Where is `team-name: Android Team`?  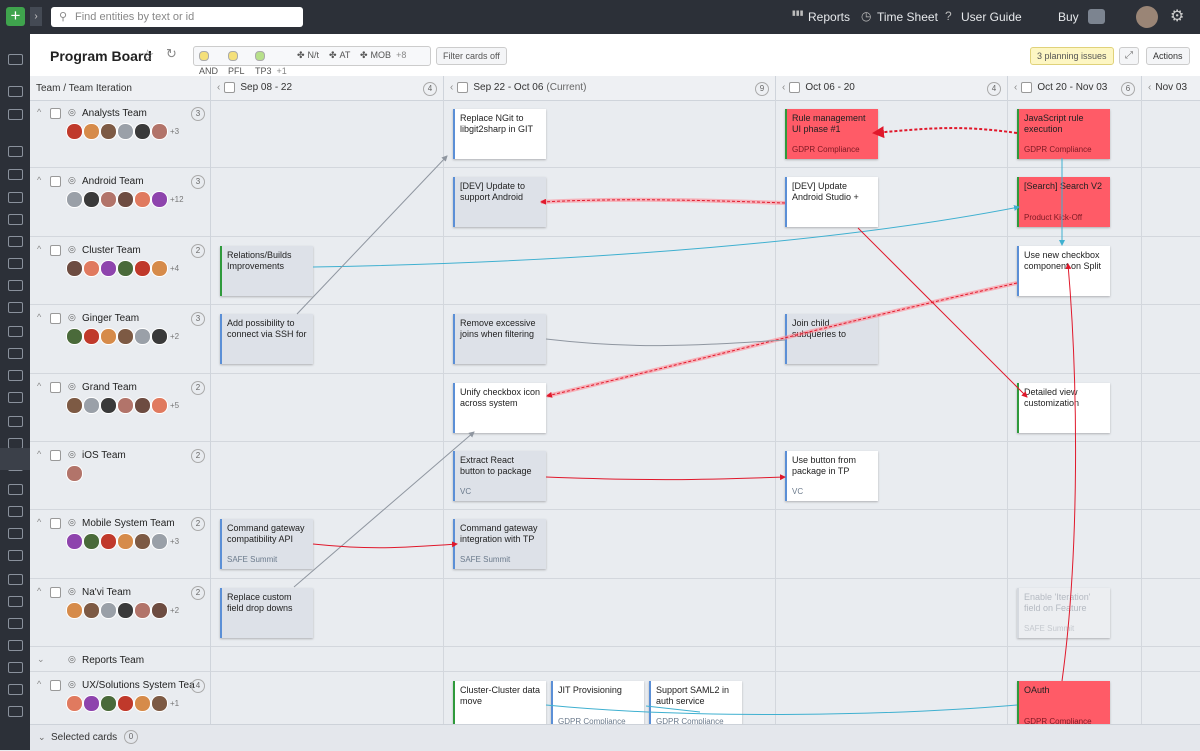 team-name: Android Team is located at coordinates (113, 182).